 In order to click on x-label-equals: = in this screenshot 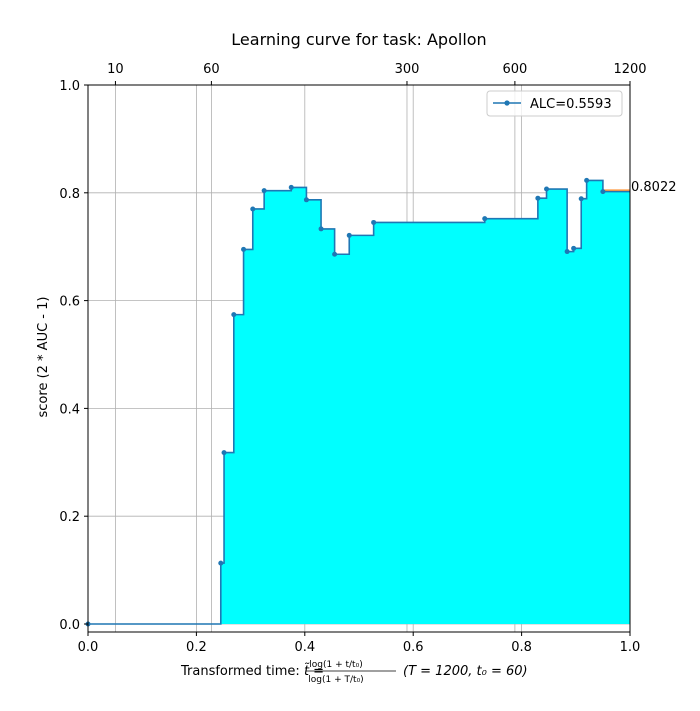, I will do `click(316, 671)`.